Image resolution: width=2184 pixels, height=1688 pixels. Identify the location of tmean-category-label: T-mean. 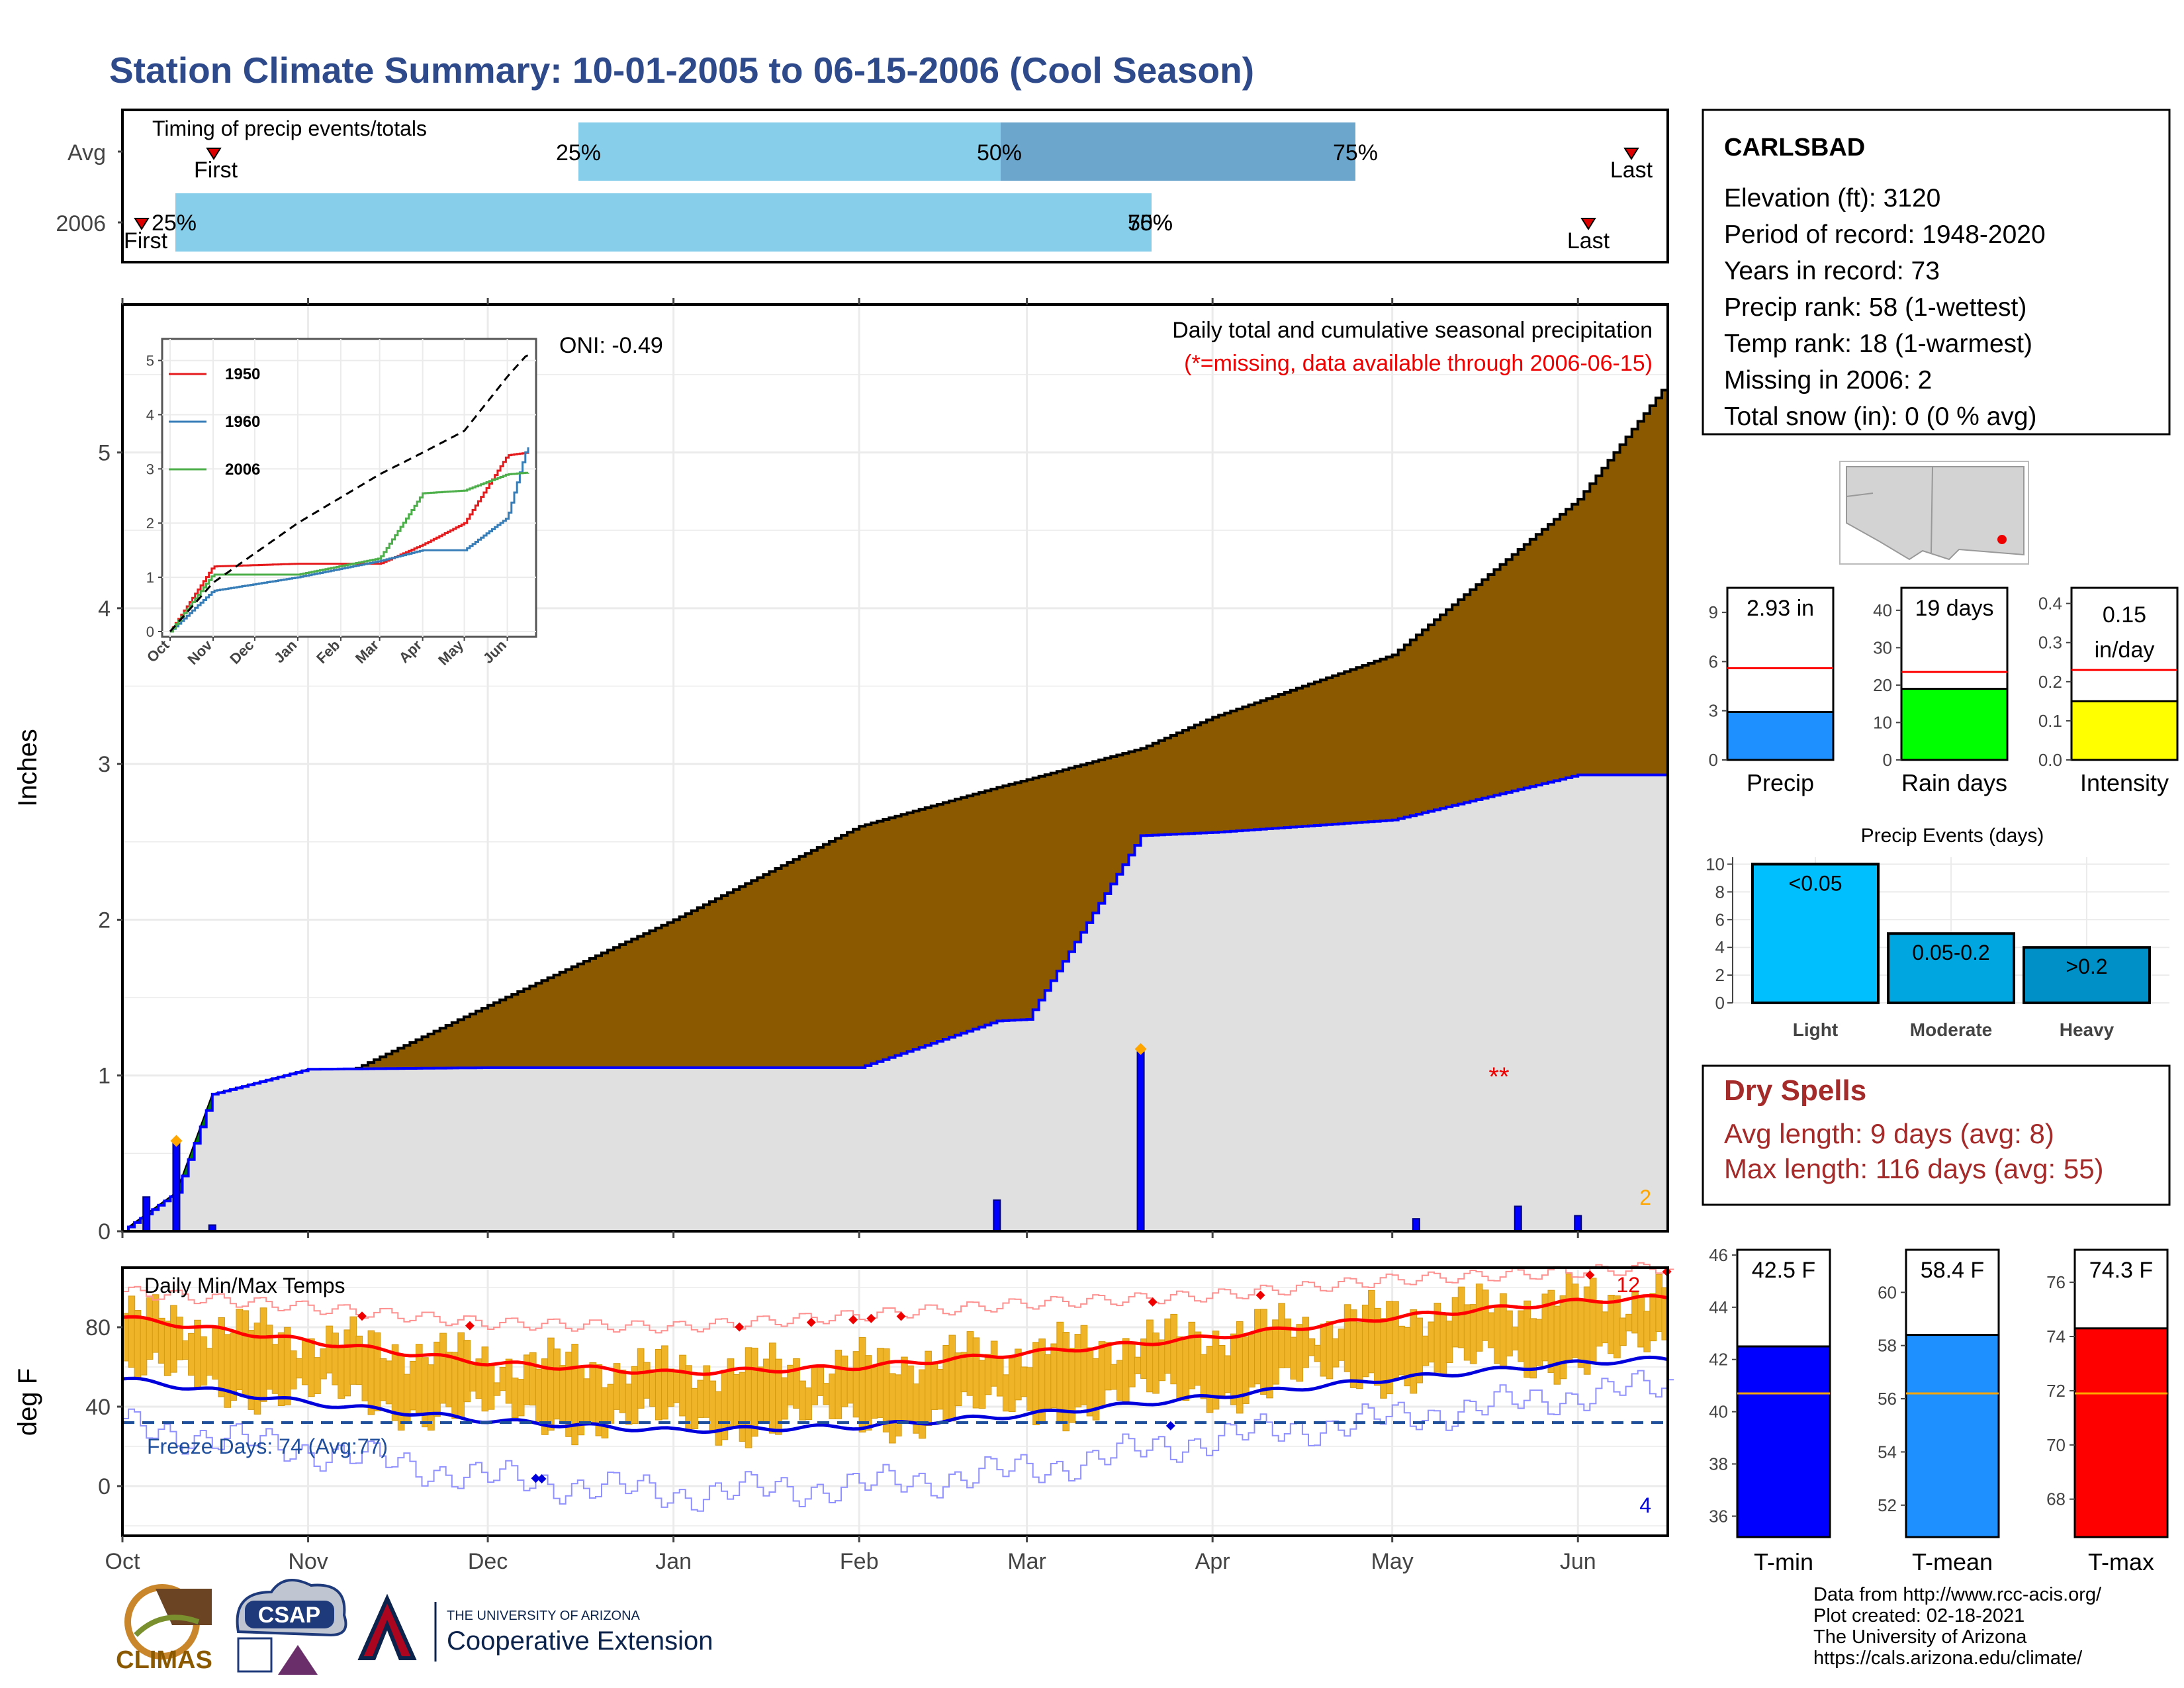
(1952, 1561).